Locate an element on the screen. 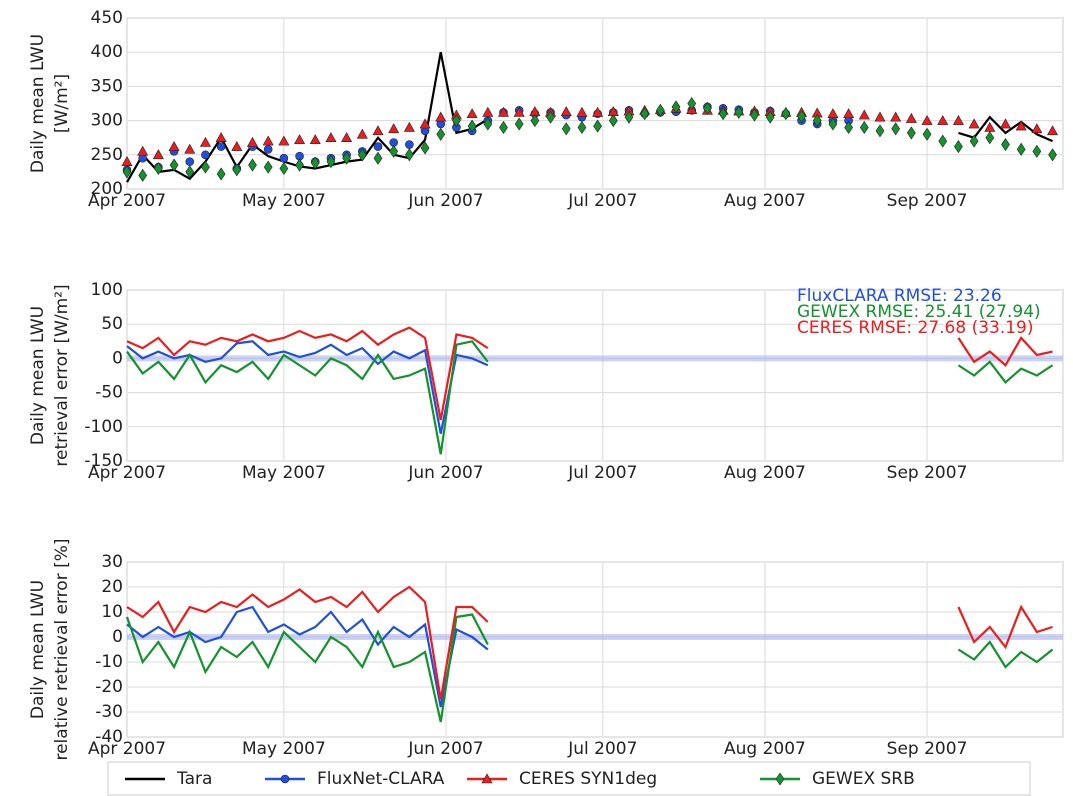 The image size is (1073, 796). x-tick-label: May 2007 is located at coordinates (284, 201).